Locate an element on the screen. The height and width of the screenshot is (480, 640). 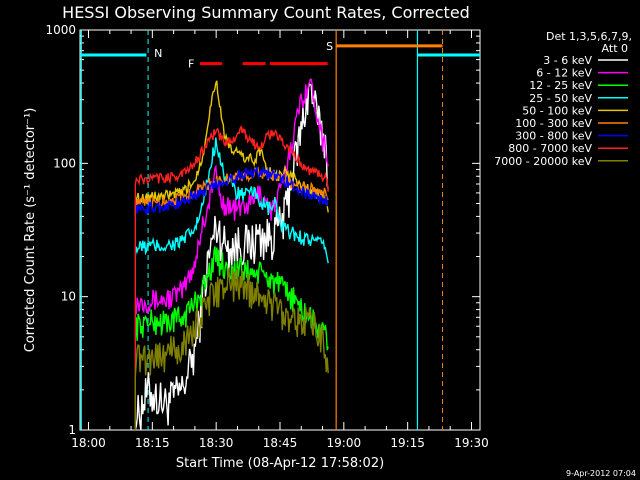
x-tick-label: 18:15 is located at coordinates (152, 443).